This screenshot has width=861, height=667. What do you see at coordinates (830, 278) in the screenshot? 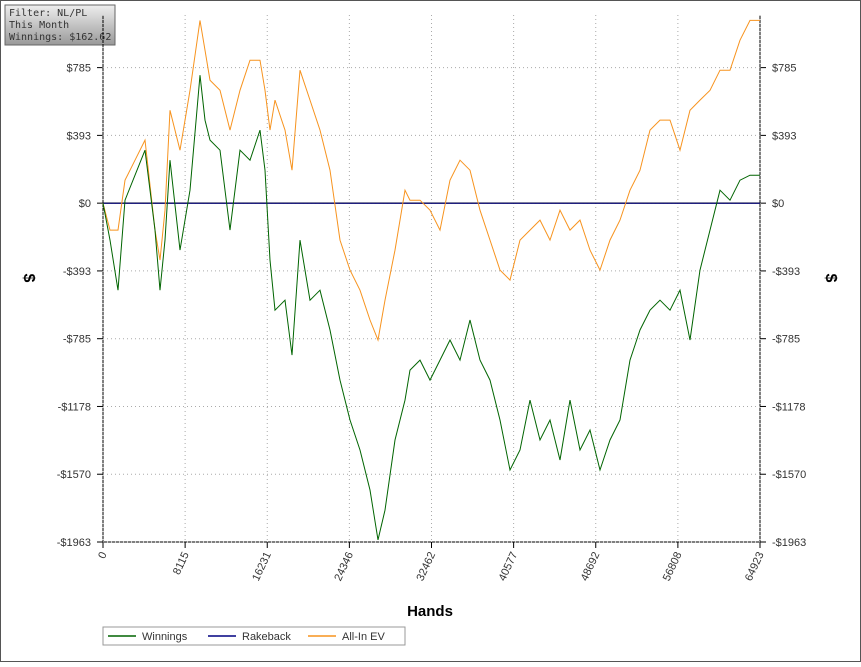
I see `y2-axis-title: $` at bounding box center [830, 278].